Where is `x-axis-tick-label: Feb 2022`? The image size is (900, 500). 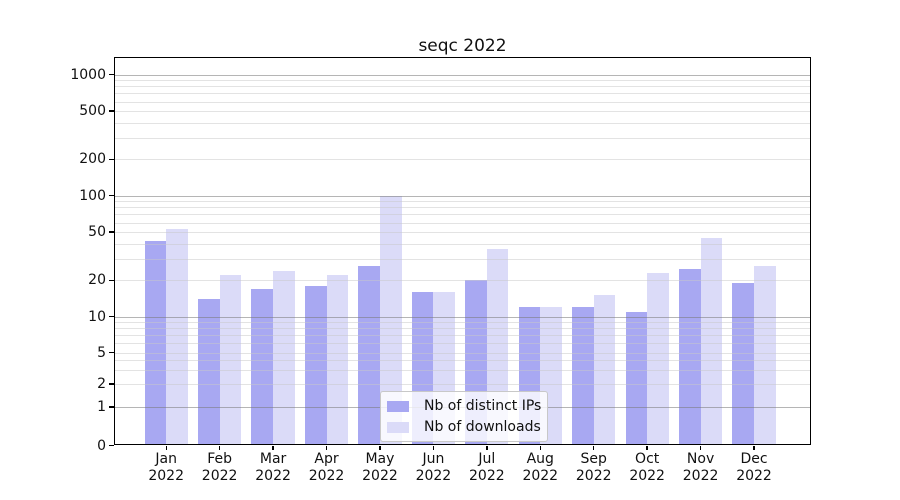 x-axis-tick-label: Feb 2022 is located at coordinates (219, 467).